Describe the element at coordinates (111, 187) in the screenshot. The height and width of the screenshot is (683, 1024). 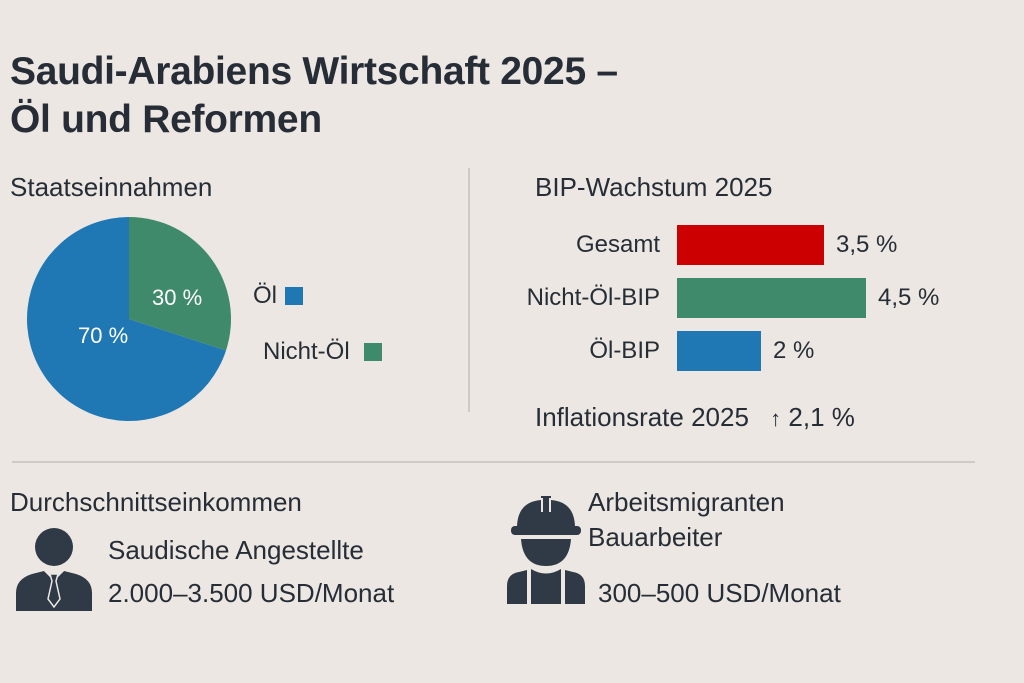
I see `pie-chart-title: Staatseinnahmen` at that location.